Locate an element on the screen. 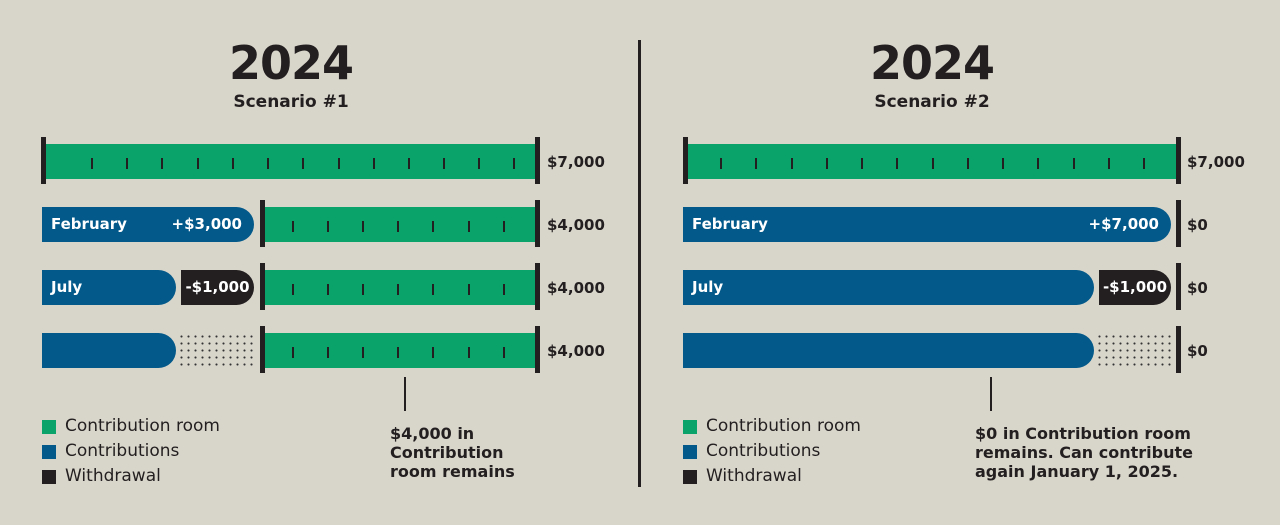 This screenshot has height=525, width=1280. scenario-divider is located at coordinates (639, 263).